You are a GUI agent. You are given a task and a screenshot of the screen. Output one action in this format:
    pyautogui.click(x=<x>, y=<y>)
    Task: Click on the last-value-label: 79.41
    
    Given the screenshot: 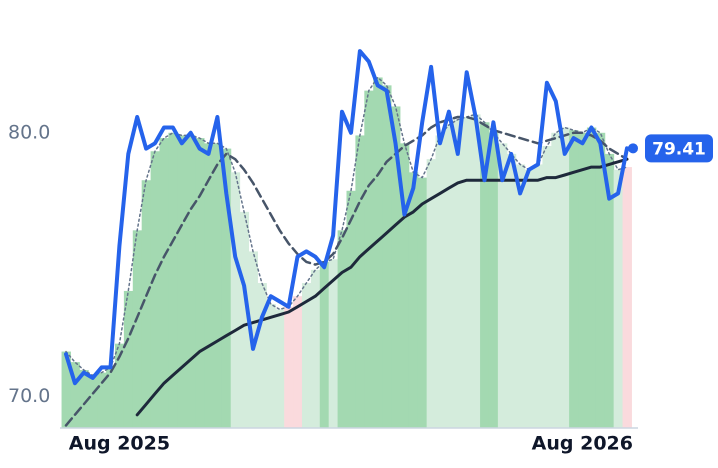 What is the action you would take?
    pyautogui.click(x=679, y=149)
    